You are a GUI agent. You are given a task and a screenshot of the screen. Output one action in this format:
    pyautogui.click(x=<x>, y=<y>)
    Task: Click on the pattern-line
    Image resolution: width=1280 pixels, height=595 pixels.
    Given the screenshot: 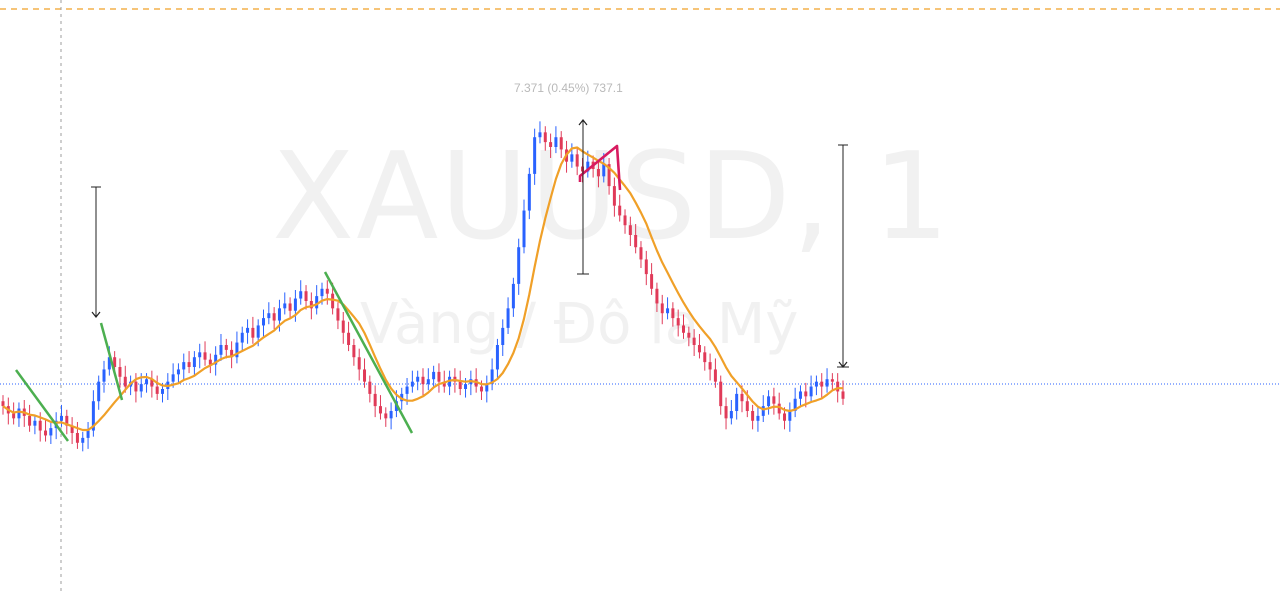 What is the action you would take?
    pyautogui.click(x=600, y=167)
    